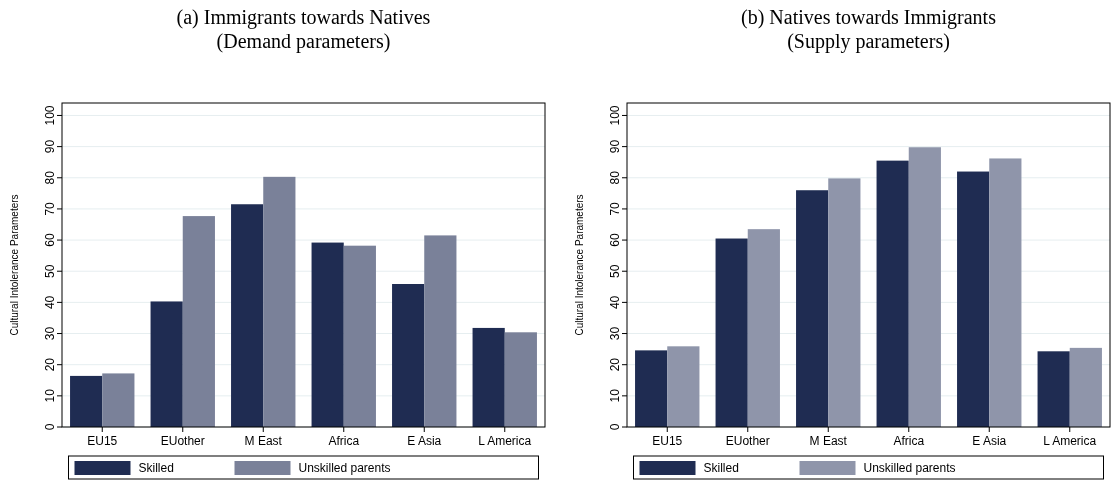 This screenshot has width=1111, height=483. Describe the element at coordinates (303, 41) in the screenshot. I see `chart-subtitle: (Demand parameters)` at that location.